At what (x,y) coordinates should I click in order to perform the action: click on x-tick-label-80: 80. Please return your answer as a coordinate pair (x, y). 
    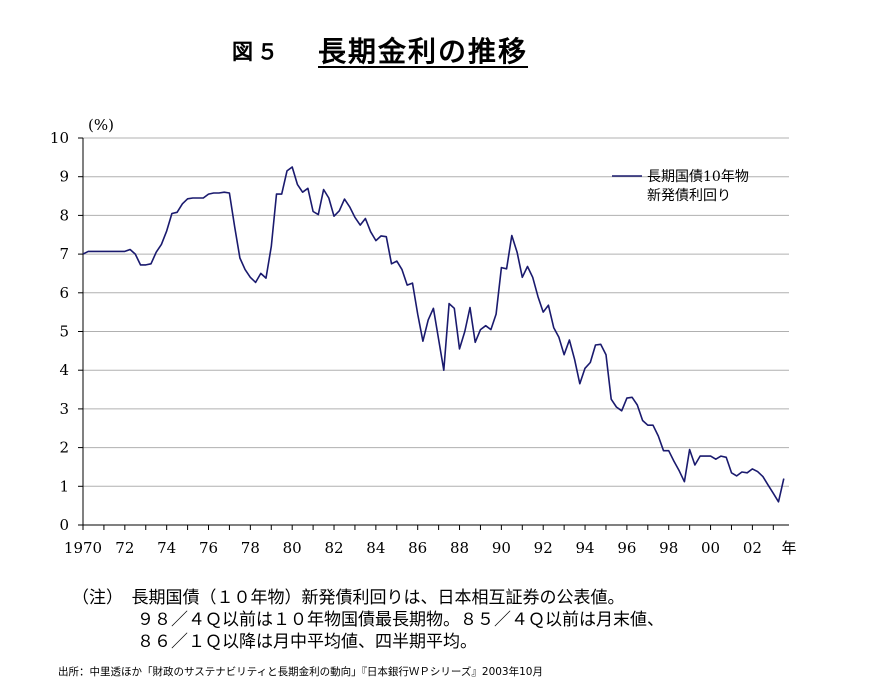
    Looking at the image, I should click on (292, 548).